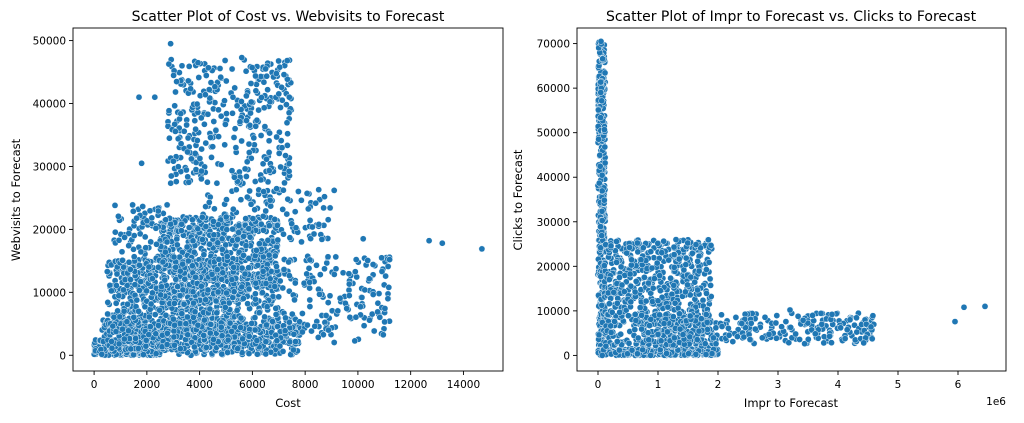 This screenshot has height=423, width=1024. Describe the element at coordinates (252, 385) in the screenshot. I see `x-tick-label: 6000` at that location.